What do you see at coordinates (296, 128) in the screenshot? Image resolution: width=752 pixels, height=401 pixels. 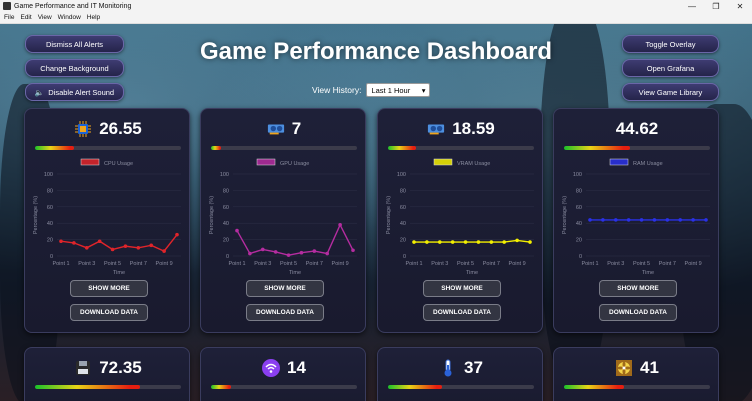 I see `gpu-value: 7` at bounding box center [296, 128].